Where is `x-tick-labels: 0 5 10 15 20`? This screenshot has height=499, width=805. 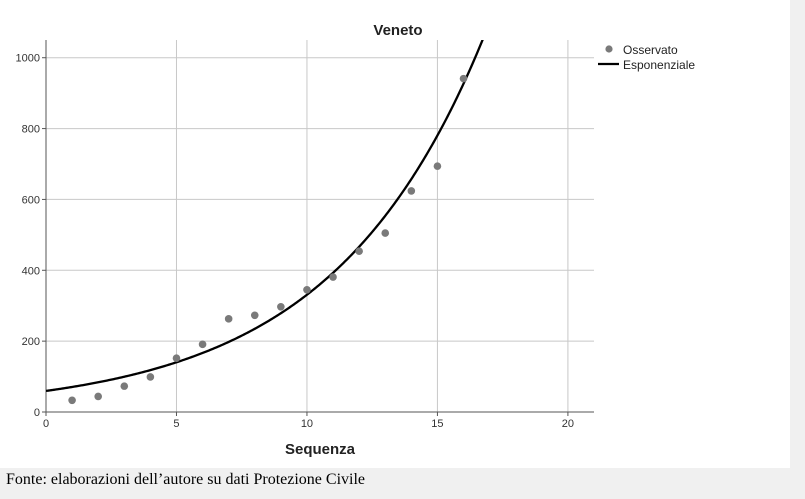 x-tick-labels: 0 5 10 15 20 is located at coordinates (308, 421).